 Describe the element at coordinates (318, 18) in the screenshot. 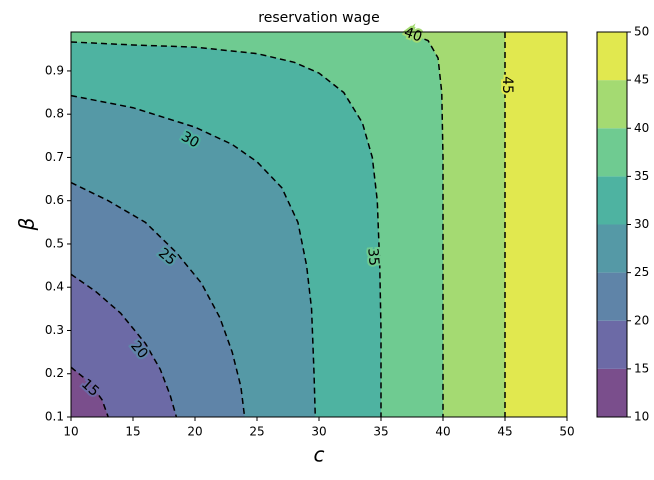

I see `chart-title: reservation wage` at that location.